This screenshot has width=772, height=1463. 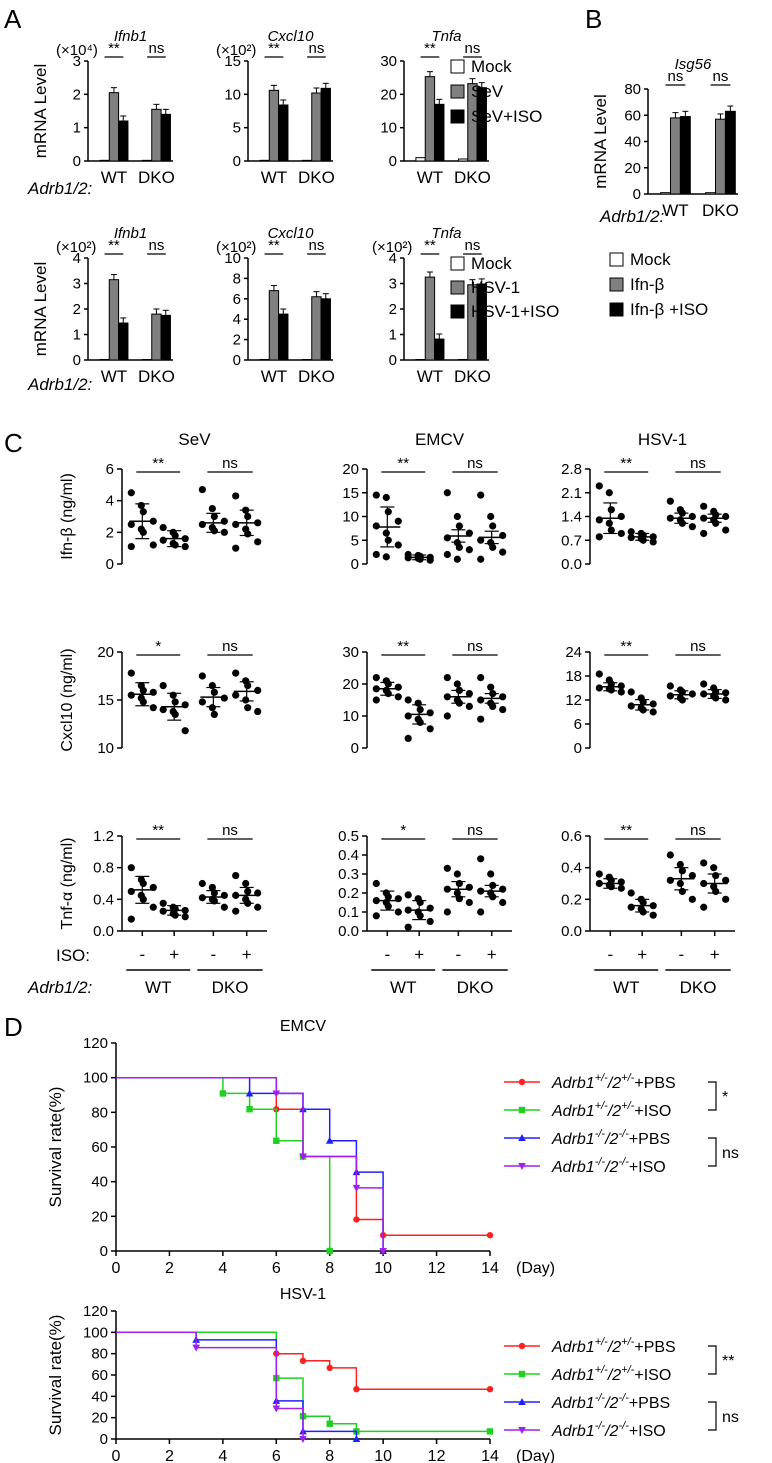 What do you see at coordinates (160, 881) in the screenshot?
I see `scatter-chart-C-sev-tnfa: 0.0 0.4 0.8 1.2 Tnf-α (ng/ml) ** ns` at bounding box center [160, 881].